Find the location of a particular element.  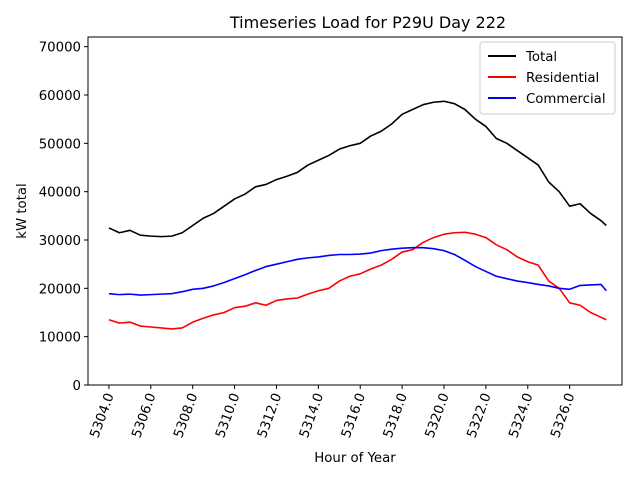

legend-label-commercial: Commercial is located at coordinates (566, 99).